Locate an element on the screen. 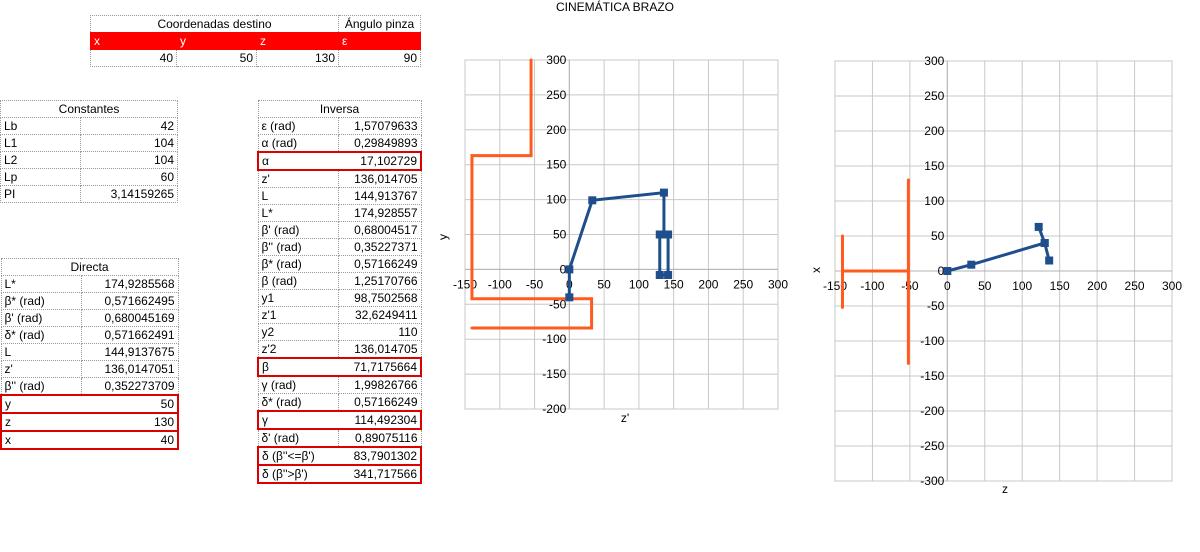  constants-header: Constantes is located at coordinates (89, 109).